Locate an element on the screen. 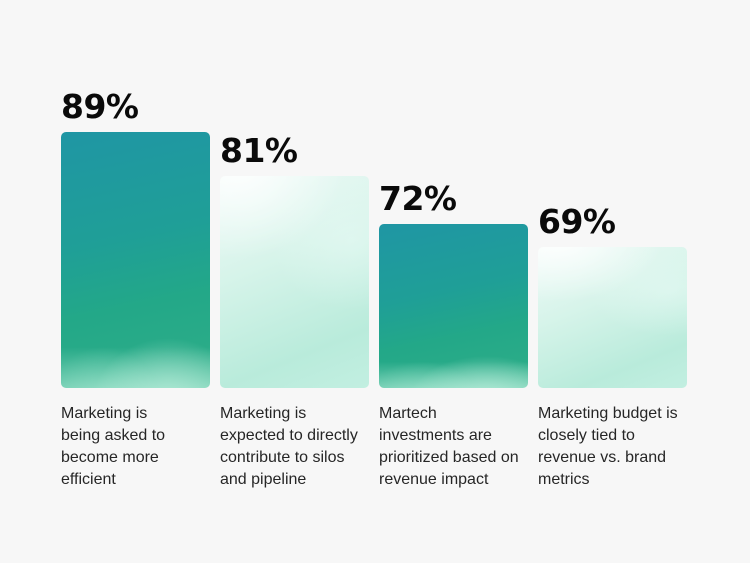 Image resolution: width=750 pixels, height=563 pixels. bar-group: 72% is located at coordinates (453, 285).